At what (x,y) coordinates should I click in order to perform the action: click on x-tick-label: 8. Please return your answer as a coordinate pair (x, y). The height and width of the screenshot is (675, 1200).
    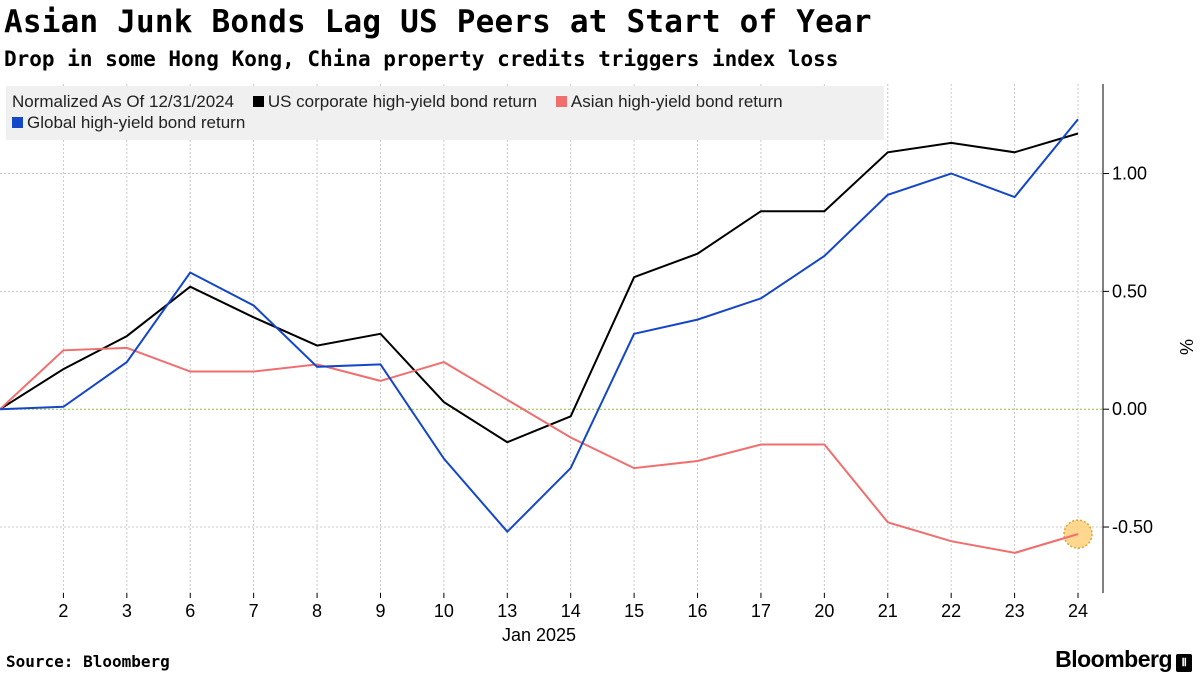
    Looking at the image, I should click on (317, 611).